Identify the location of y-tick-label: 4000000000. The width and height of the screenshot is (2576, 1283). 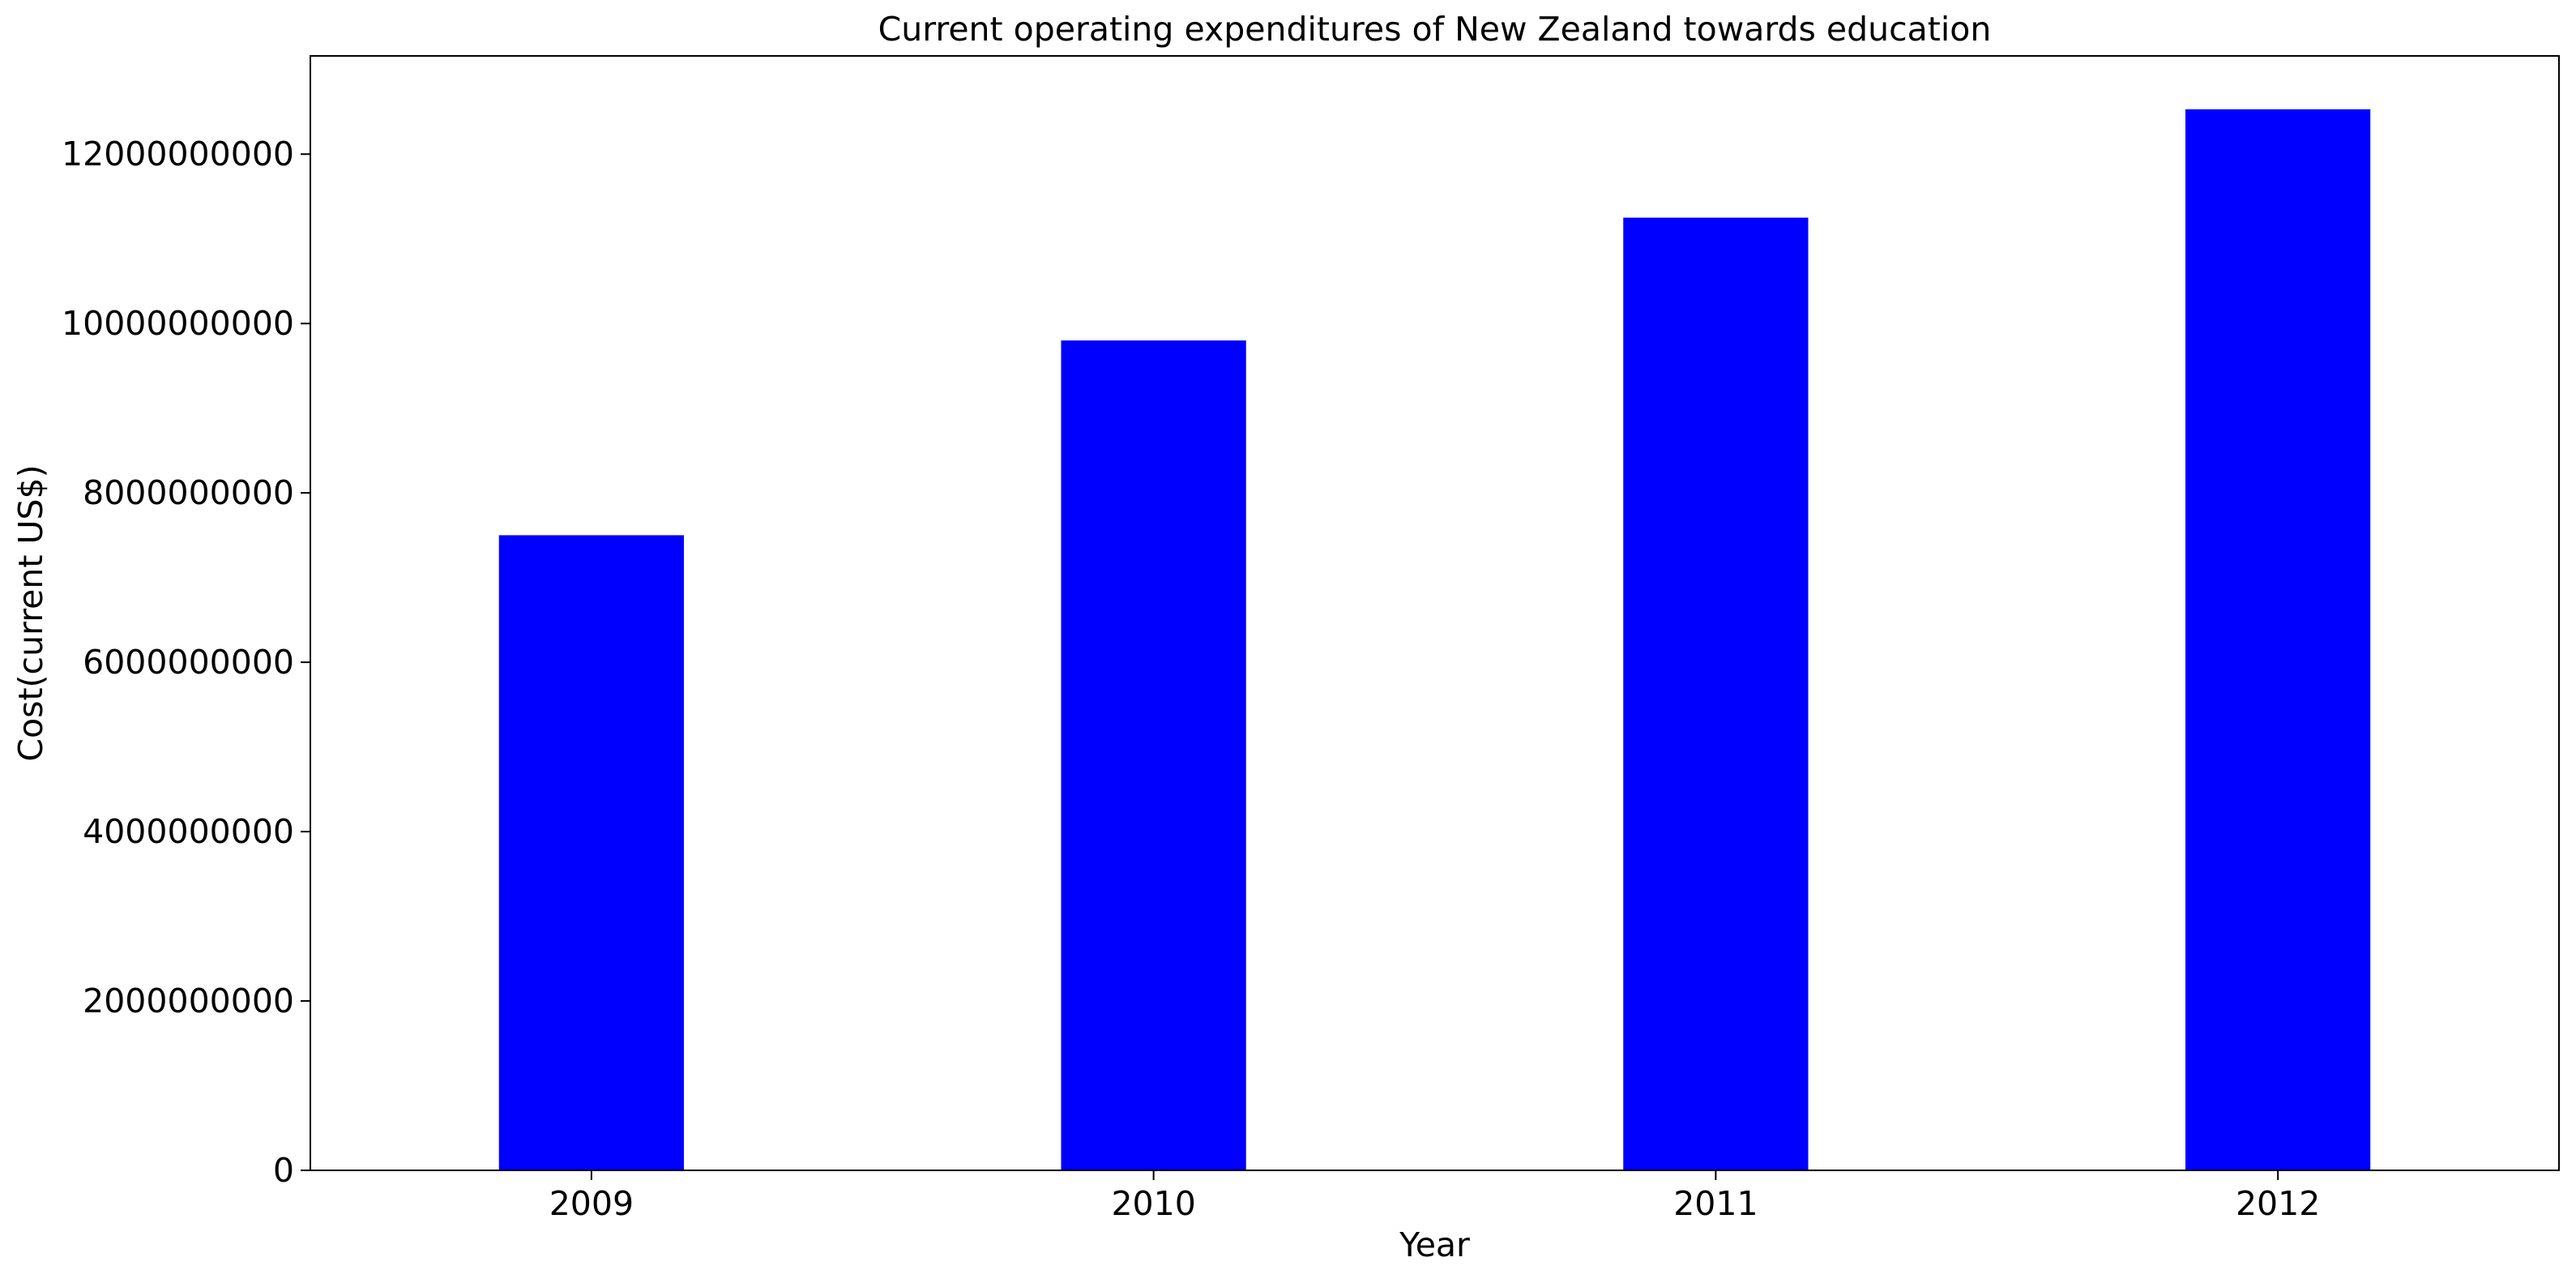
(188, 832).